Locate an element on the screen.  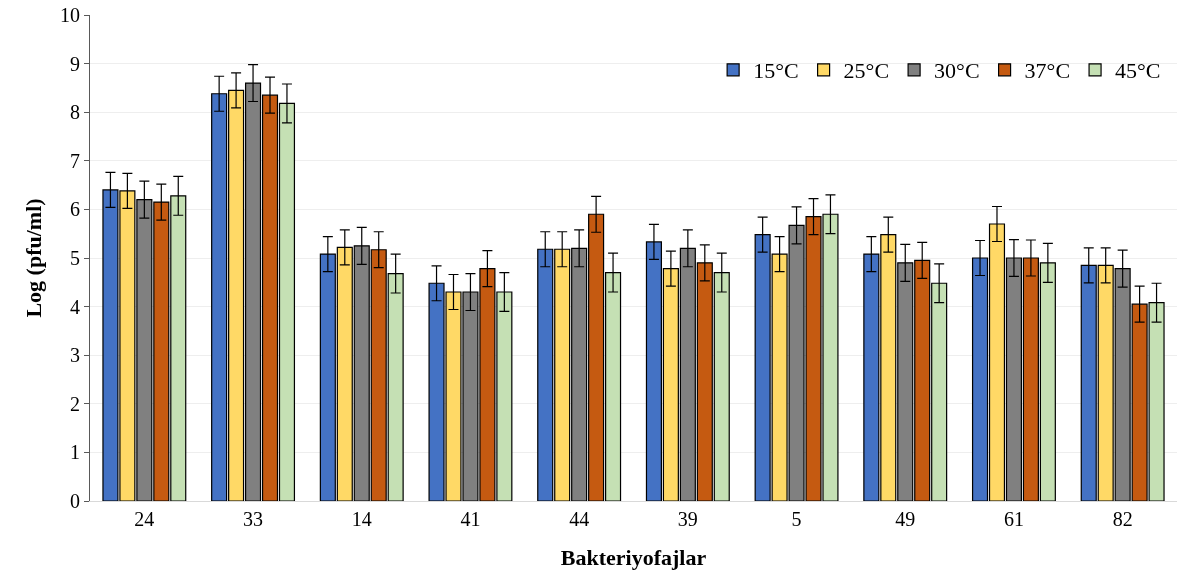
y-tick-label: 0 is located at coordinates (75, 501).